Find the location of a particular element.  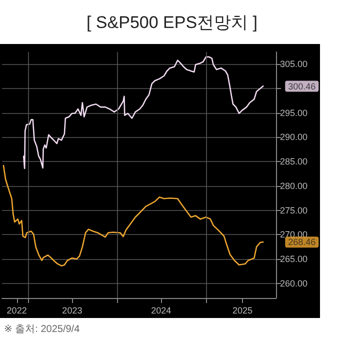

y-tick-label: 285.00 is located at coordinates (294, 161).